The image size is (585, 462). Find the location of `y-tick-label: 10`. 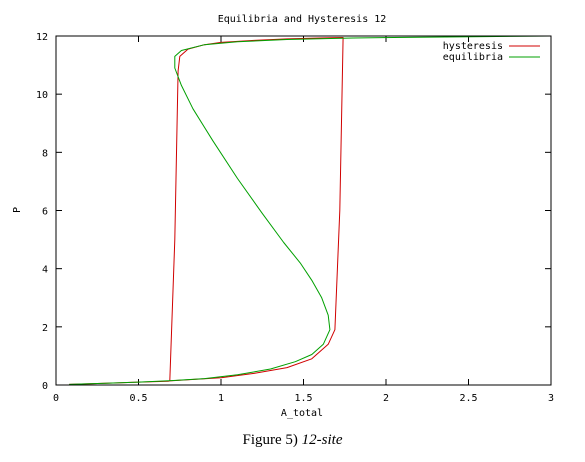

y-tick-label: 10 is located at coordinates (42, 95).